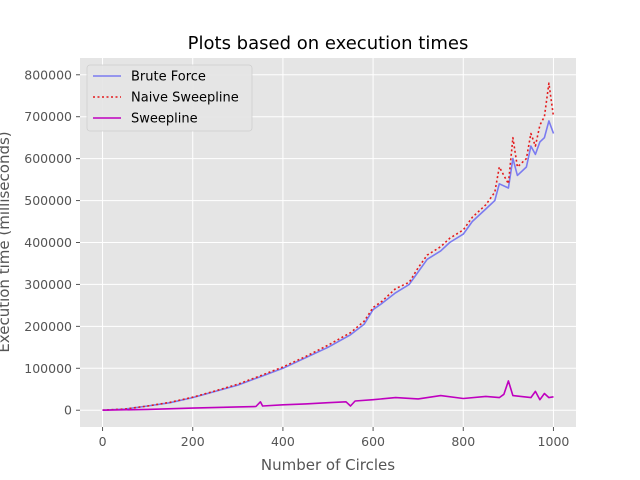 The width and height of the screenshot is (640, 480). Describe the element at coordinates (554, 441) in the screenshot. I see `x-tick-label: 1000` at that location.